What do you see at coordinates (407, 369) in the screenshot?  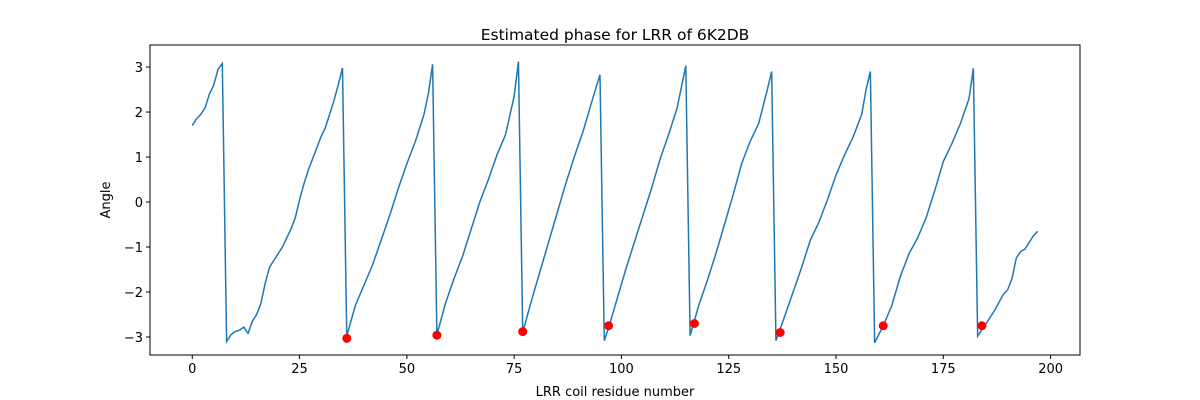 I see `x-tick-label: 50` at bounding box center [407, 369].